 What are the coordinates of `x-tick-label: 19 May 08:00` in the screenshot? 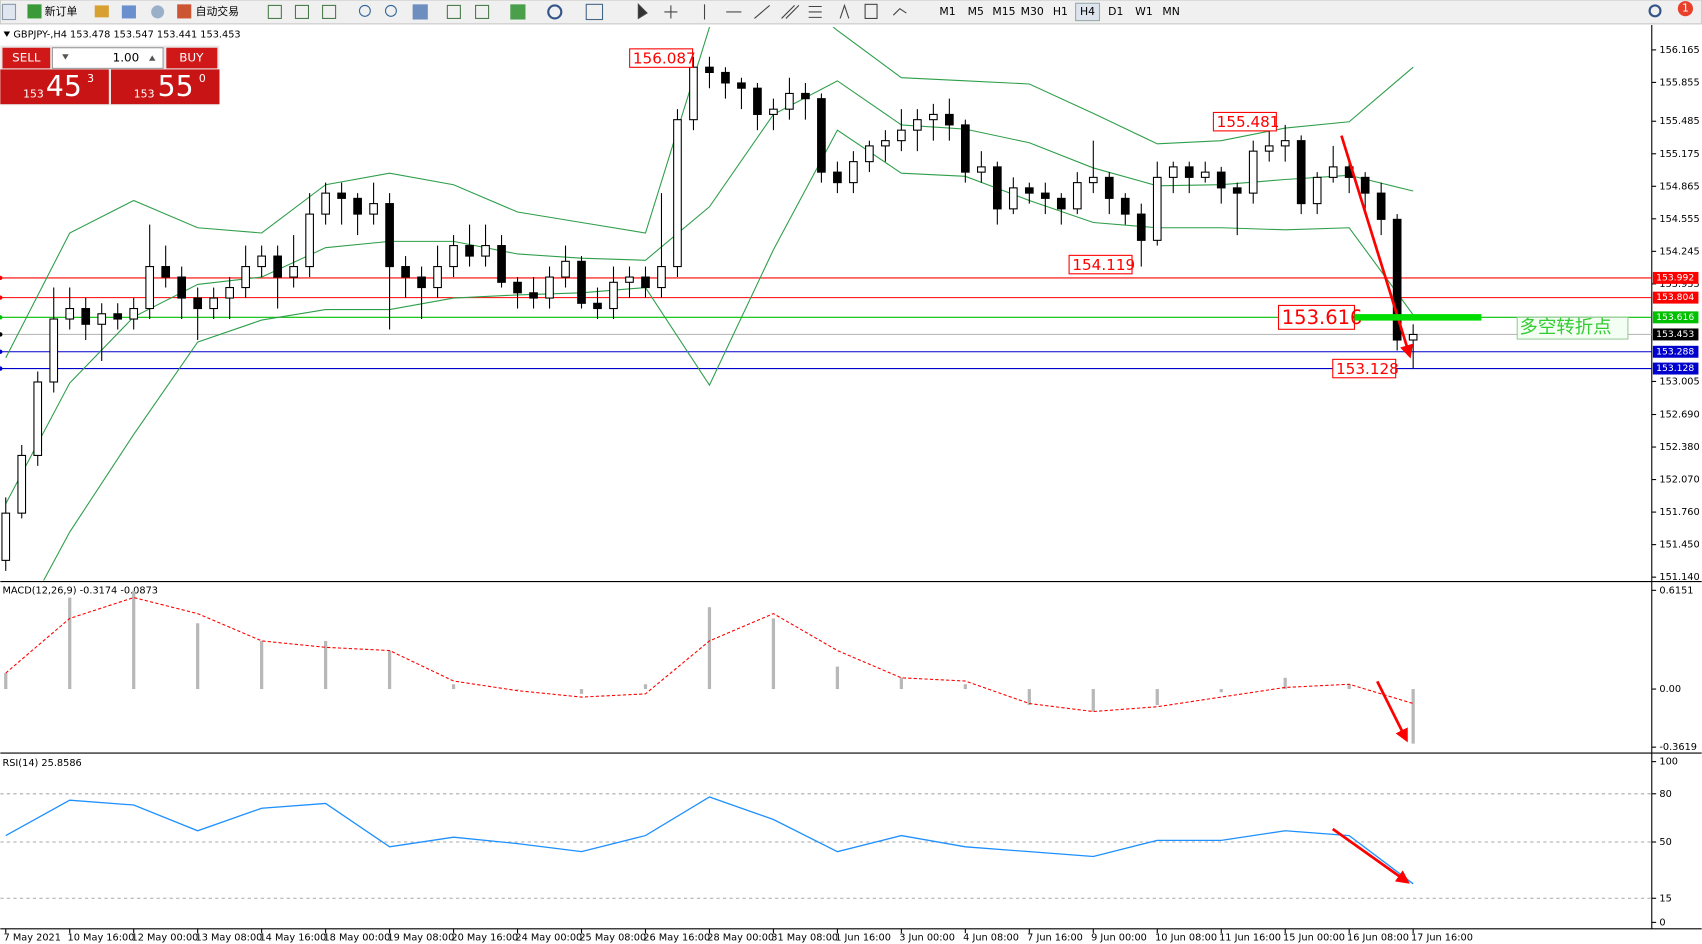 It's located at (420, 937).